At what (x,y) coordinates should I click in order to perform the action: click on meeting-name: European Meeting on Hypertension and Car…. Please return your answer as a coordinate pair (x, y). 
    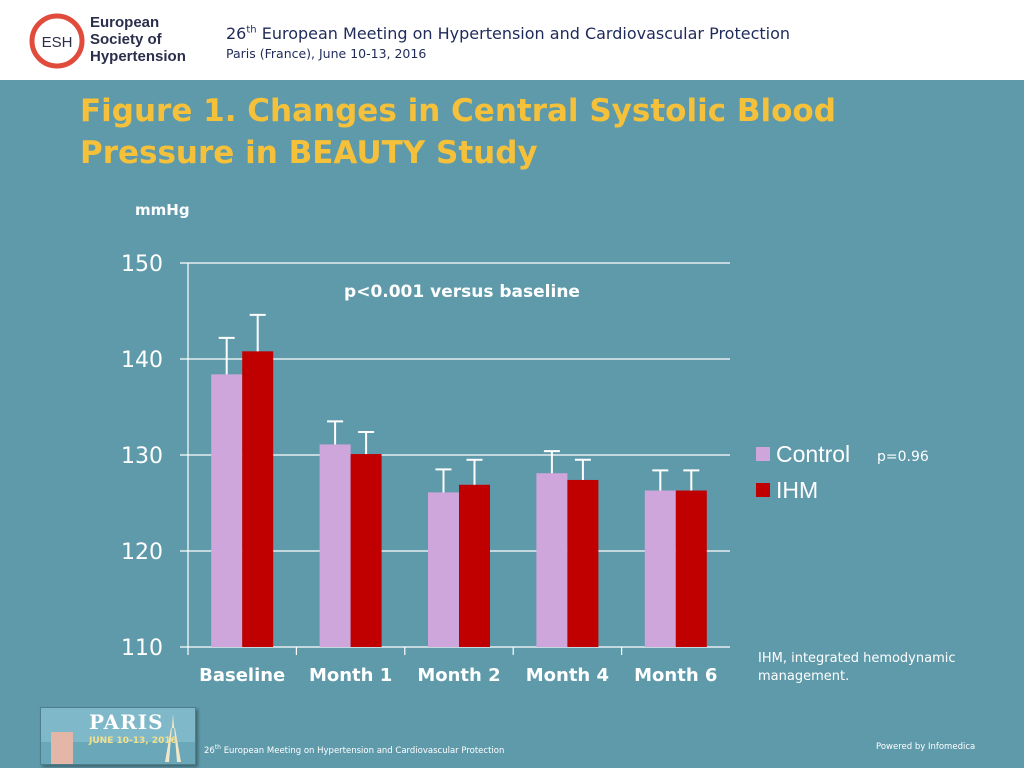
    Looking at the image, I should click on (526, 33).